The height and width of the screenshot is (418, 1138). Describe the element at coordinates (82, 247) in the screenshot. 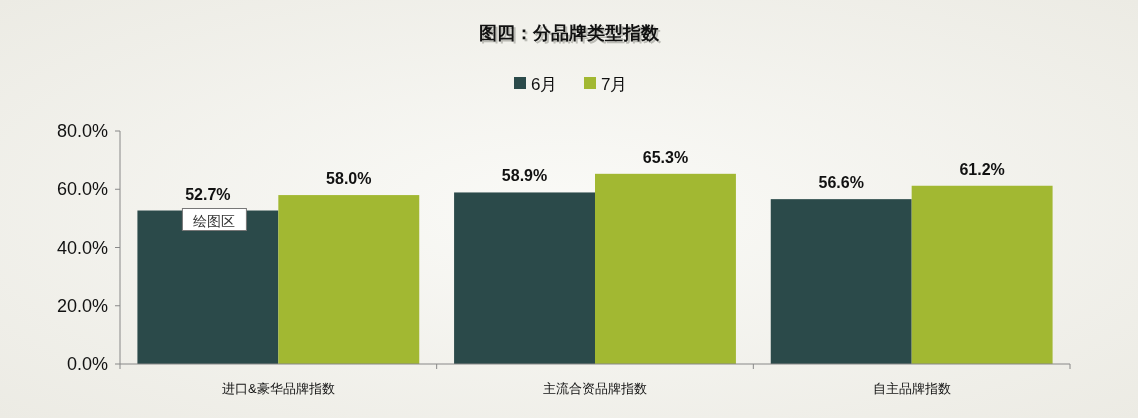

I see `y-tick-label: 40.0%` at that location.